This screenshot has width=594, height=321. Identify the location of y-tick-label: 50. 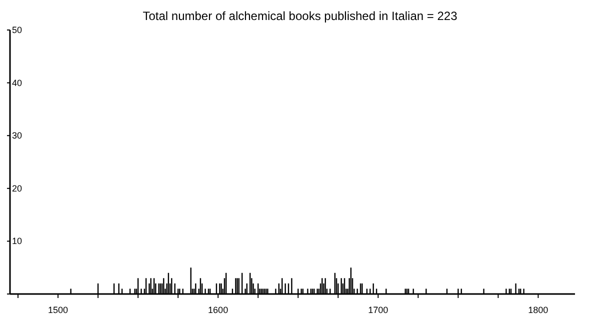
(17, 30).